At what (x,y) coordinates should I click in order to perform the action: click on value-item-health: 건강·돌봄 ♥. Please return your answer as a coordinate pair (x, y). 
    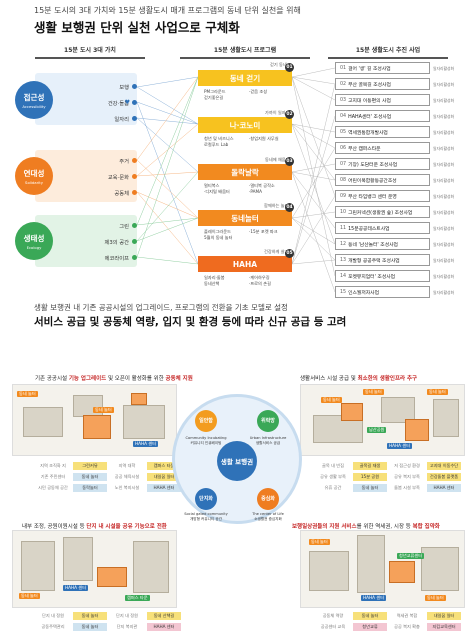
    Looking at the image, I should click on (107, 102).